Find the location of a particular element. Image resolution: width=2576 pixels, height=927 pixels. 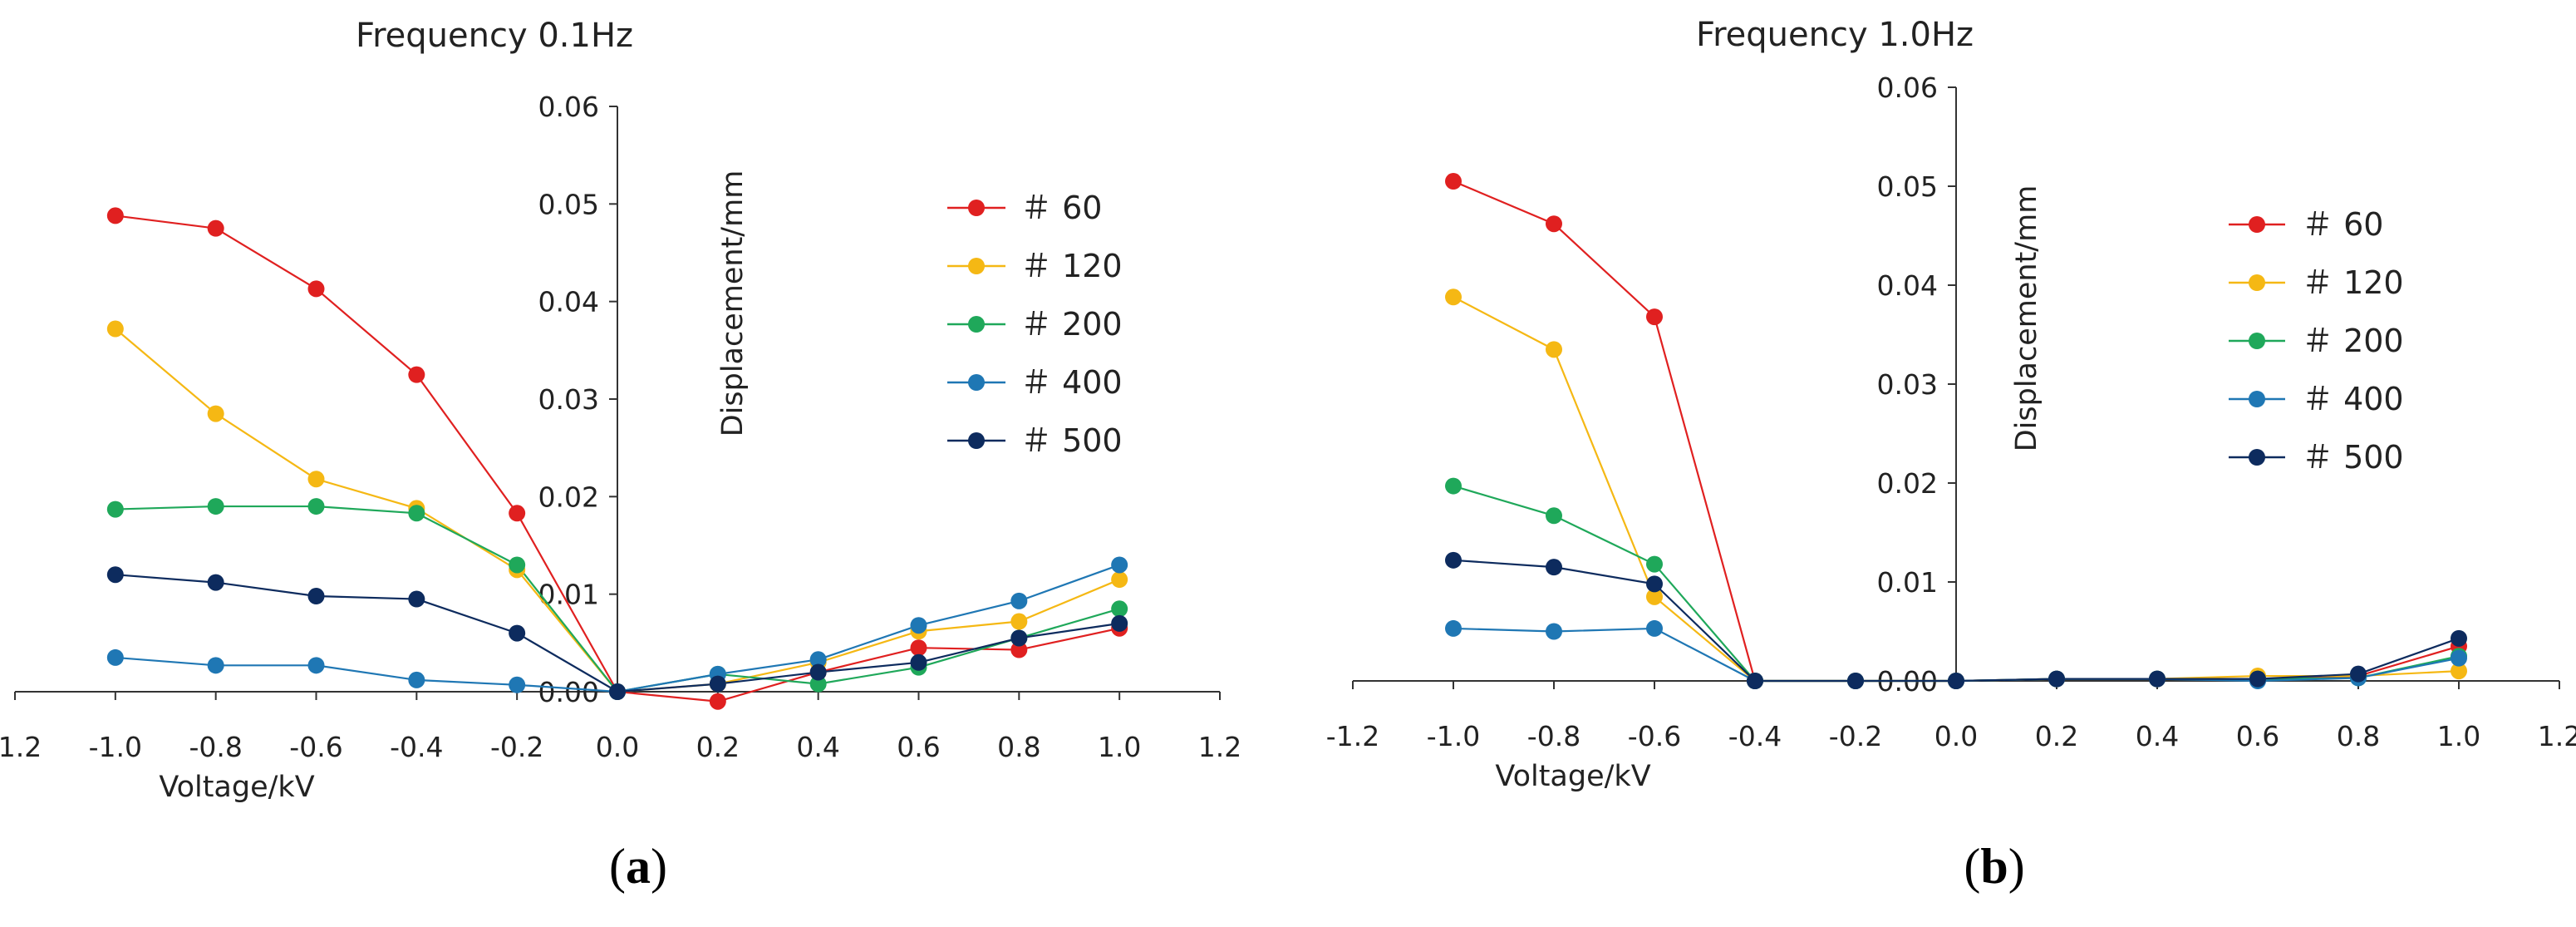

y-tick-label: 0.03 is located at coordinates (568, 400).